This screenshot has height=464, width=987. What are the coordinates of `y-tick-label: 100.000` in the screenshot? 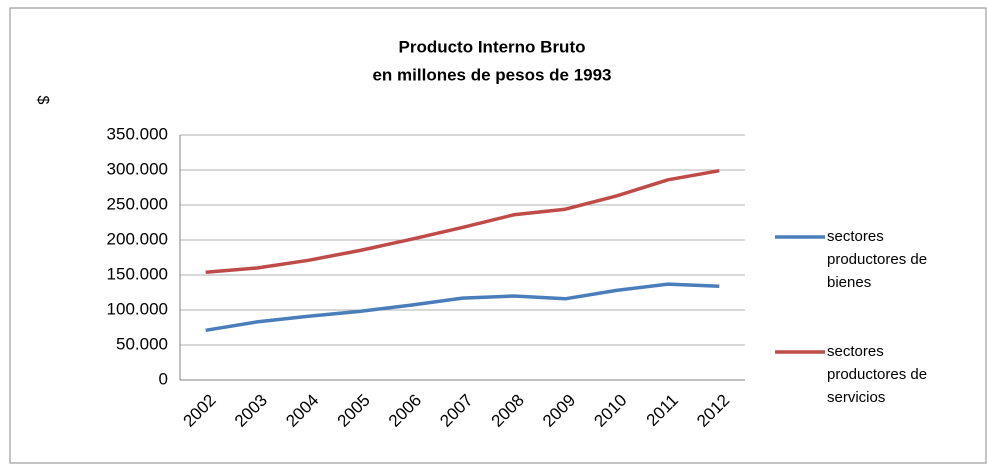 It's located at (137, 308).